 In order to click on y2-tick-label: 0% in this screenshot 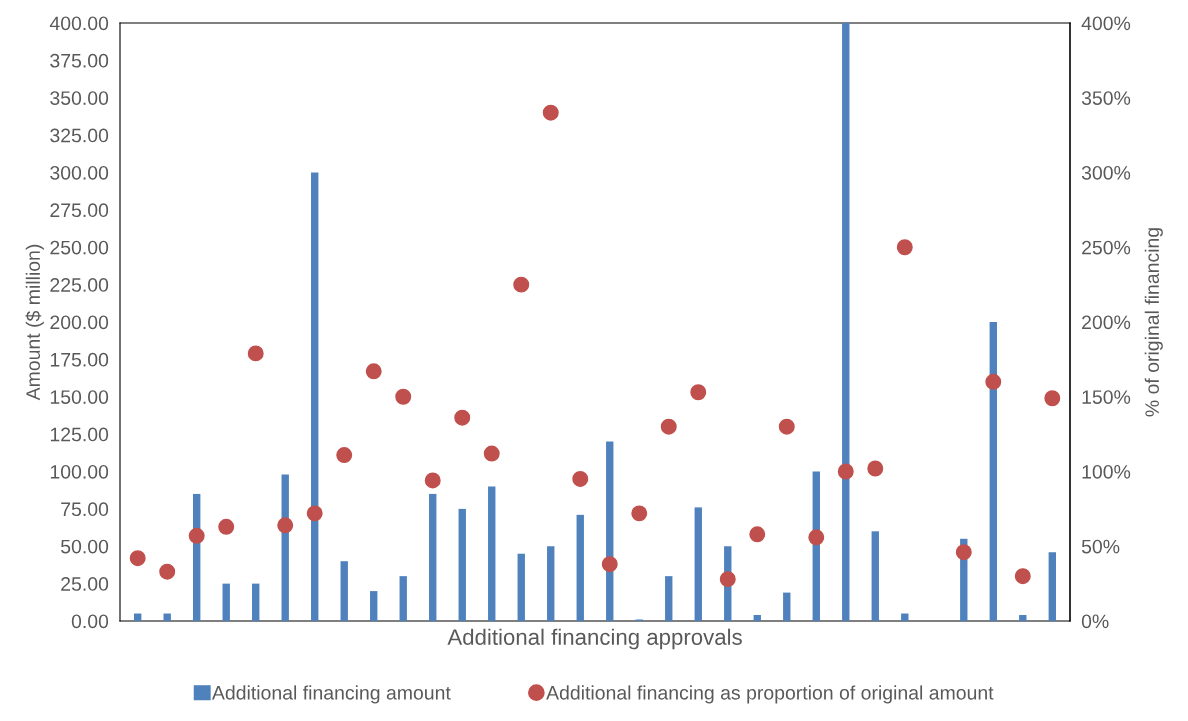, I will do `click(1095, 621)`.